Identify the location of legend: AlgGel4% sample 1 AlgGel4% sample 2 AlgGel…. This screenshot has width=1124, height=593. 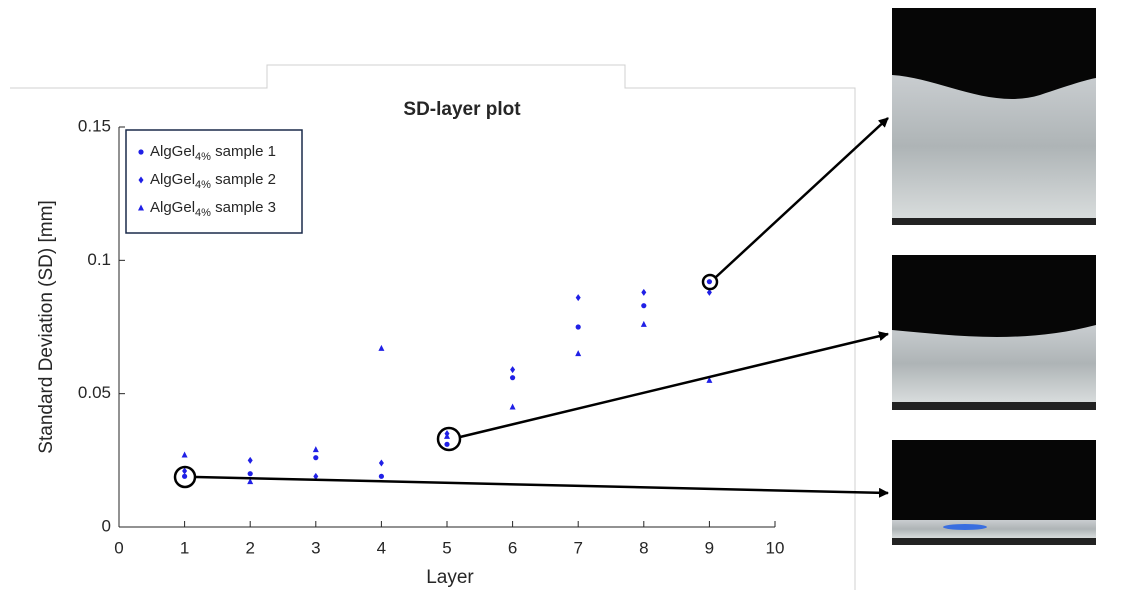
(214, 181).